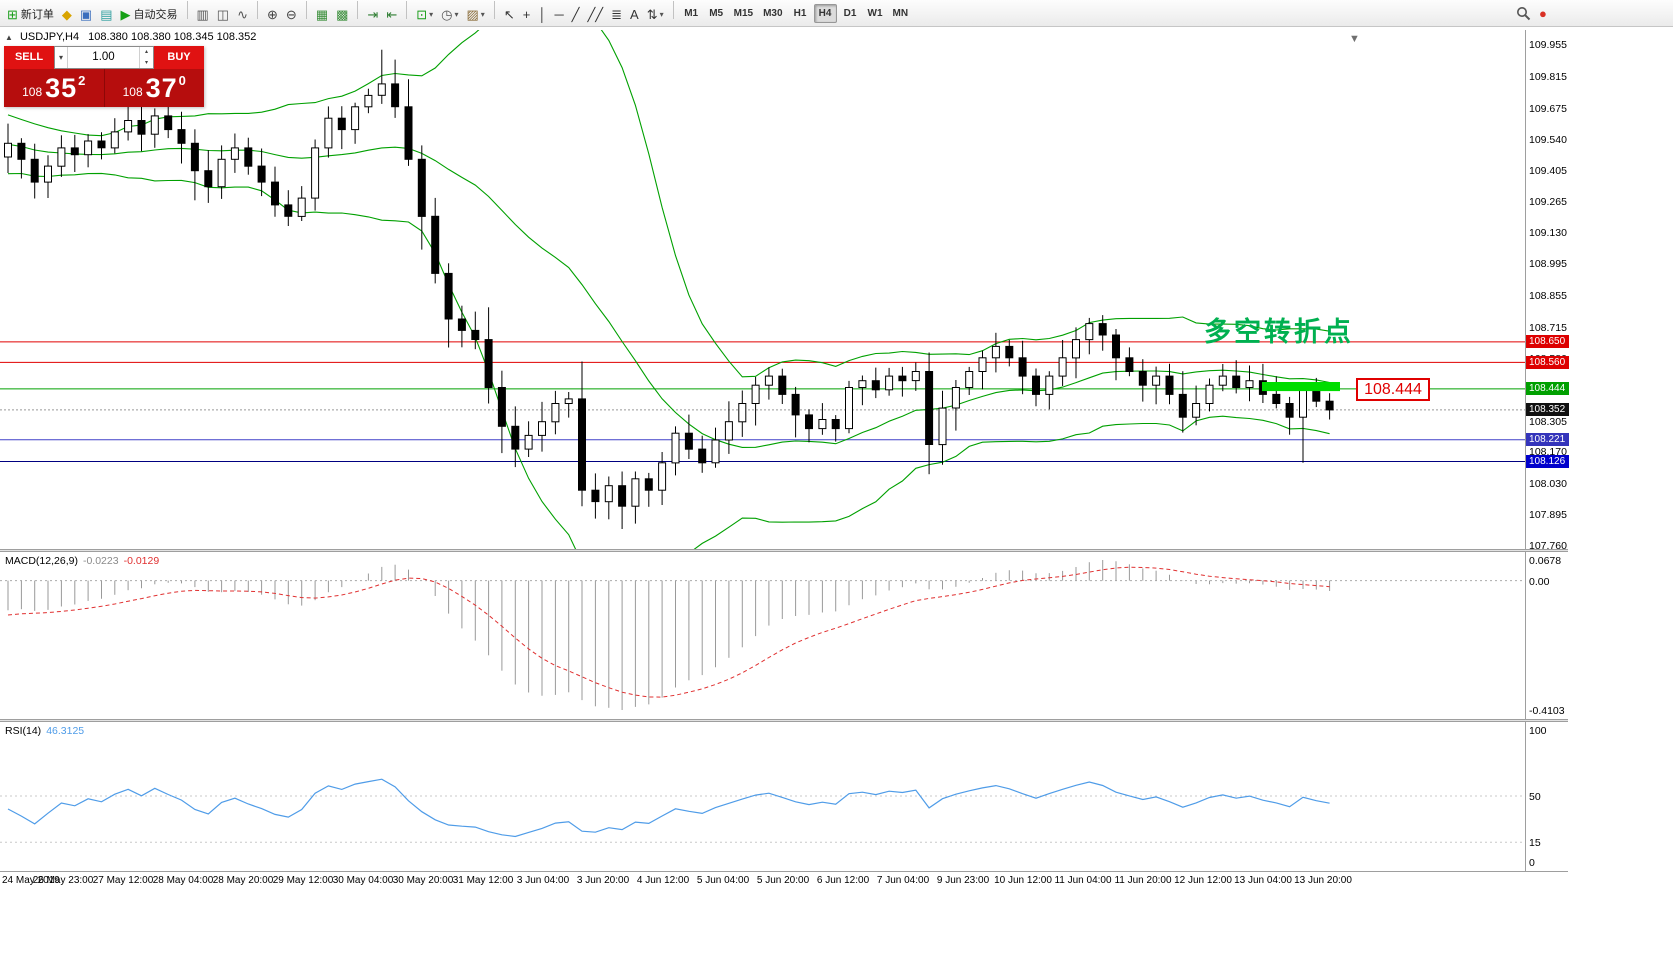  Describe the element at coordinates (558, 14) in the screenshot. I see `horizontal-line-button: ─` at that location.